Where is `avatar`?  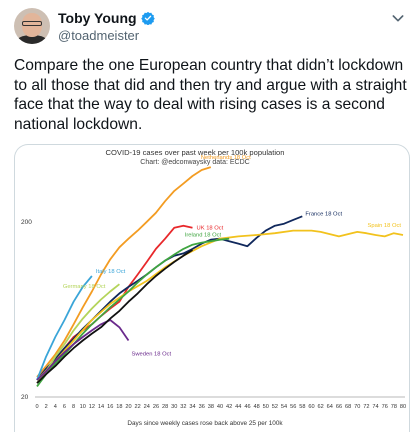
avatar is located at coordinates (32, 26).